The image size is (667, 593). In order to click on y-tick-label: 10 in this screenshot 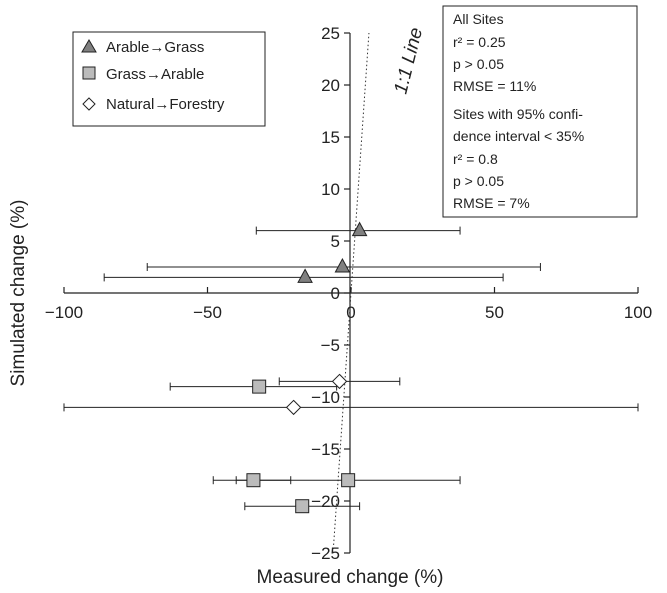, I will do `click(330, 189)`.